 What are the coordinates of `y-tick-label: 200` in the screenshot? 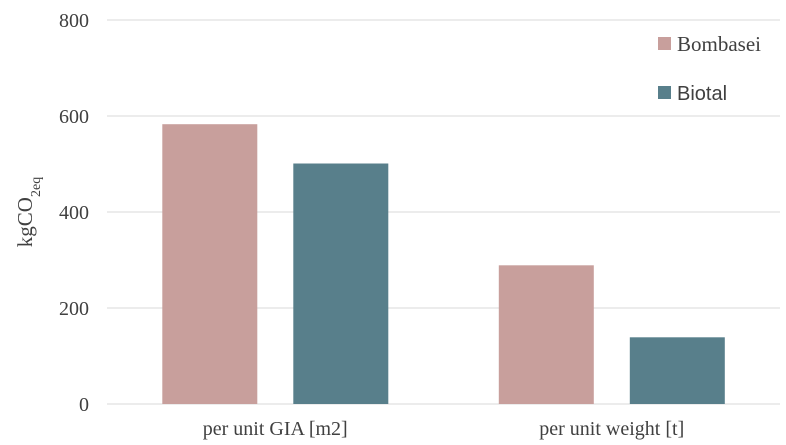 It's located at (74, 309).